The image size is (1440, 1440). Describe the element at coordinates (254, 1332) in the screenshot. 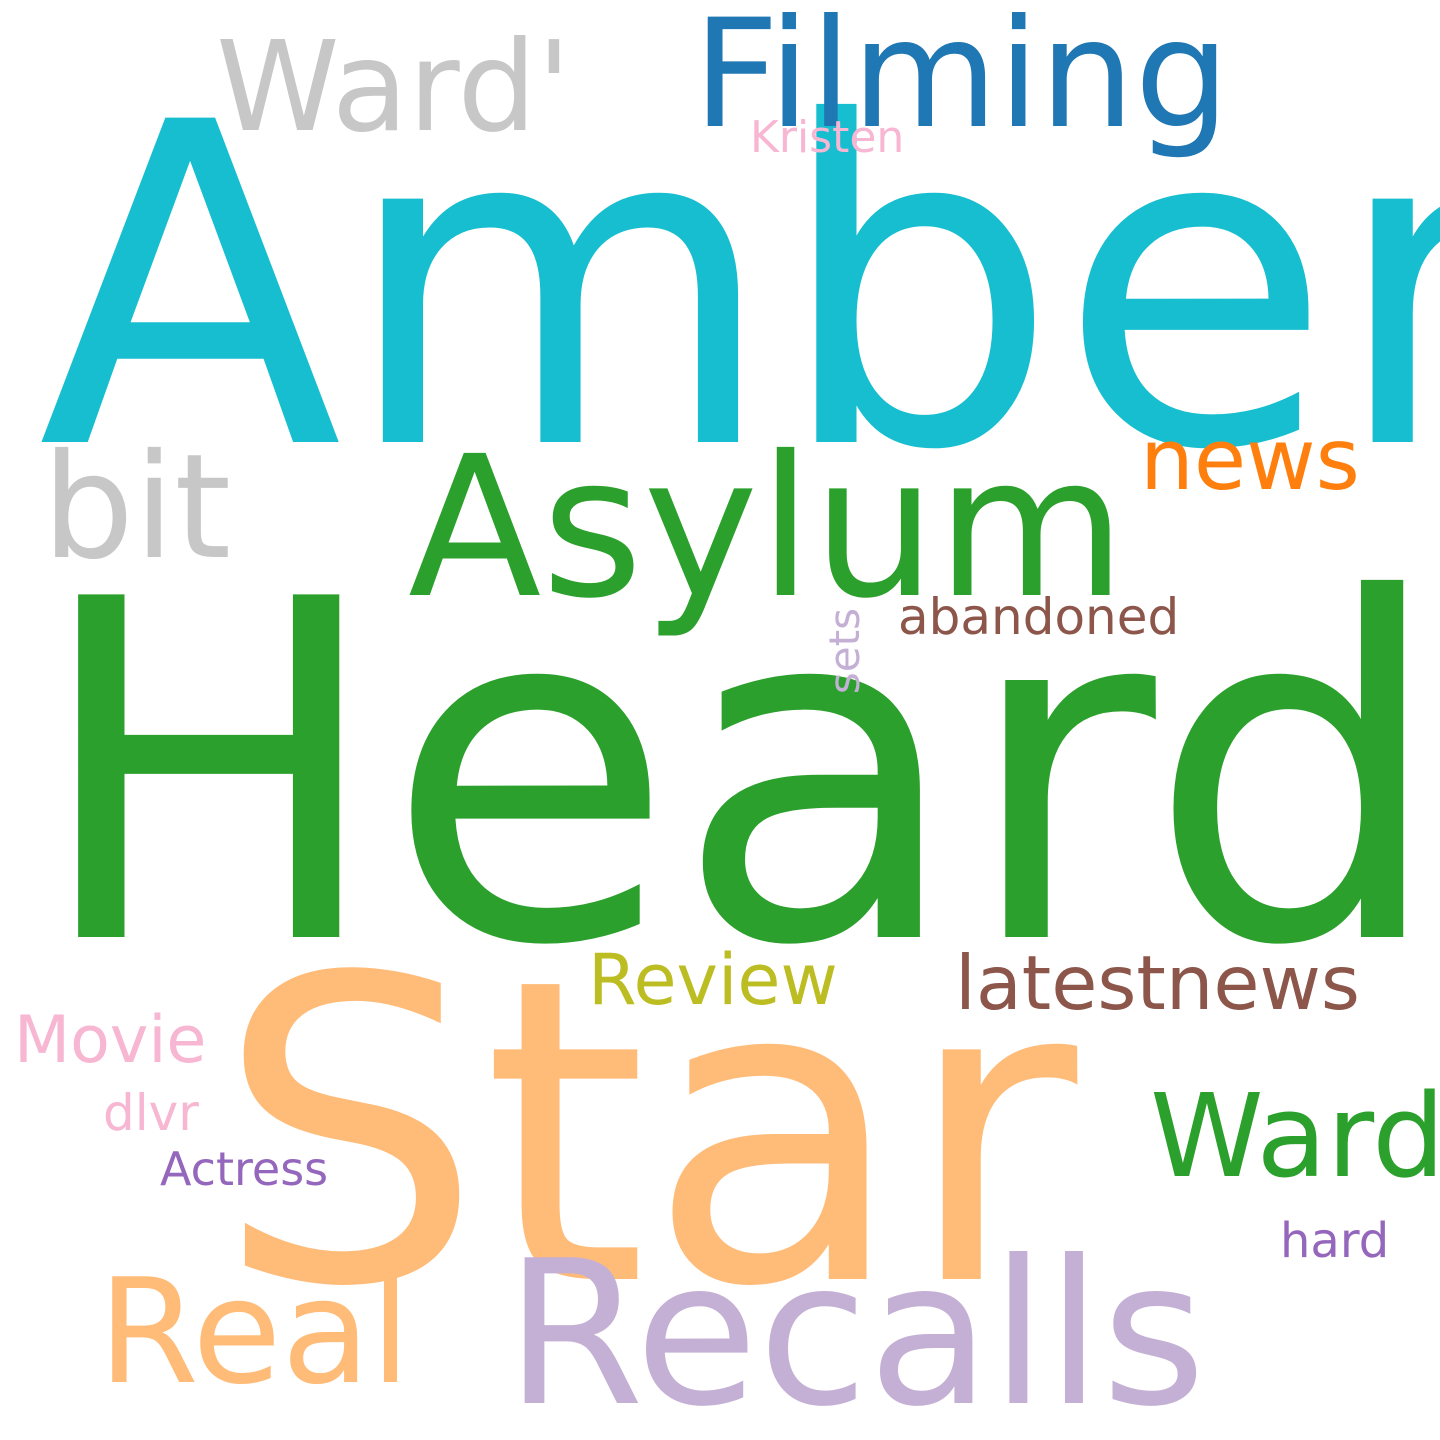

I see `word-real: Real` at that location.